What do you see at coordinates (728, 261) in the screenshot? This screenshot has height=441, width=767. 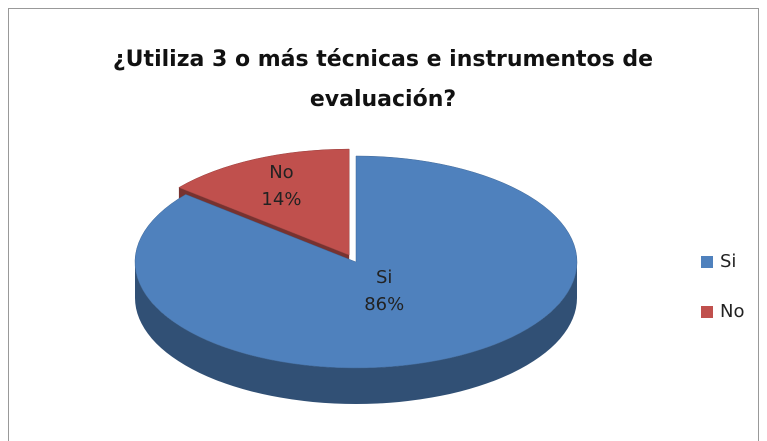 I see `legend-label: Si` at bounding box center [728, 261].